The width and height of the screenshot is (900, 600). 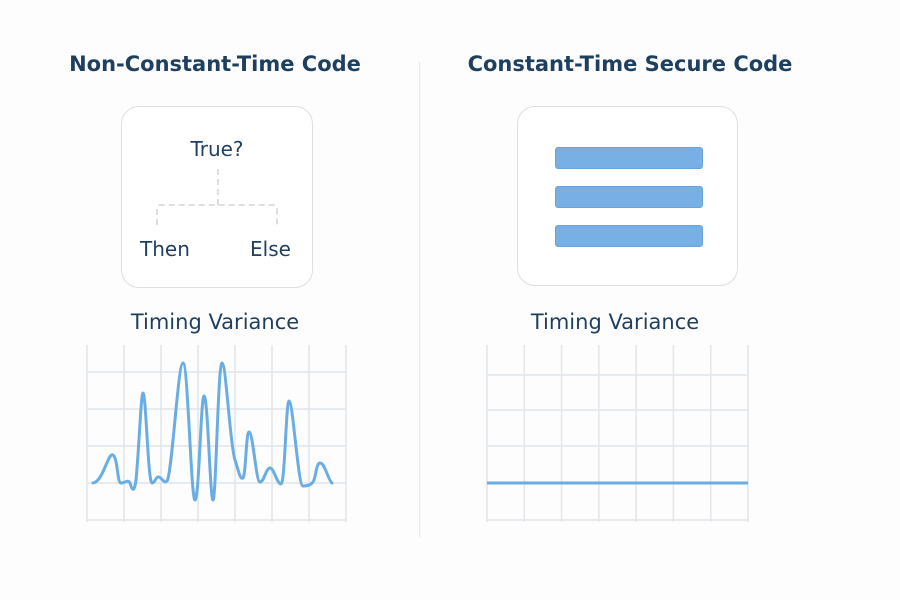 I want to click on sequential-card, so click(x=627, y=196).